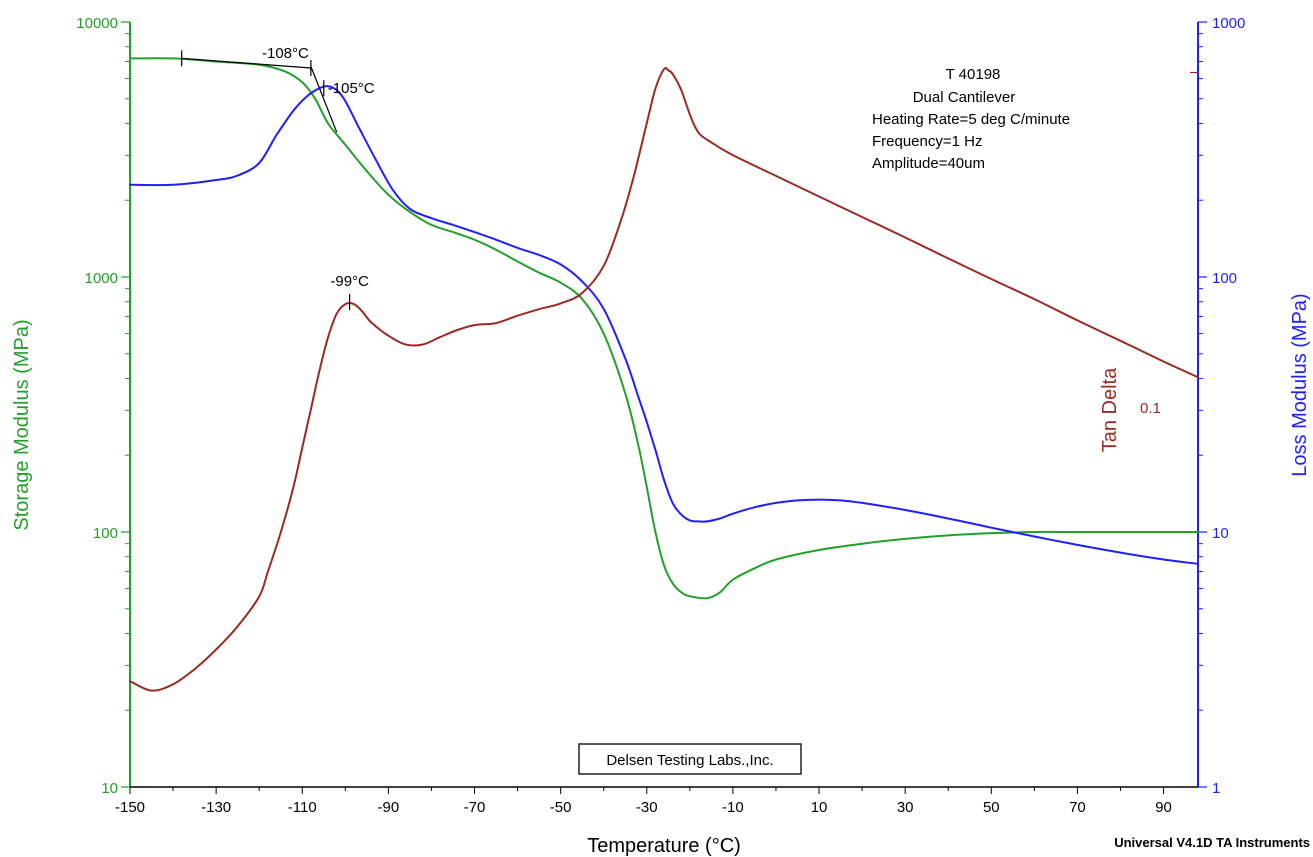 Image resolution: width=1313 pixels, height=857 pixels. I want to click on x-axis-ticks: -150 -130 -110 -90 -70 -50 -30 -10 10 30 50 70 90, so click(643, 801).